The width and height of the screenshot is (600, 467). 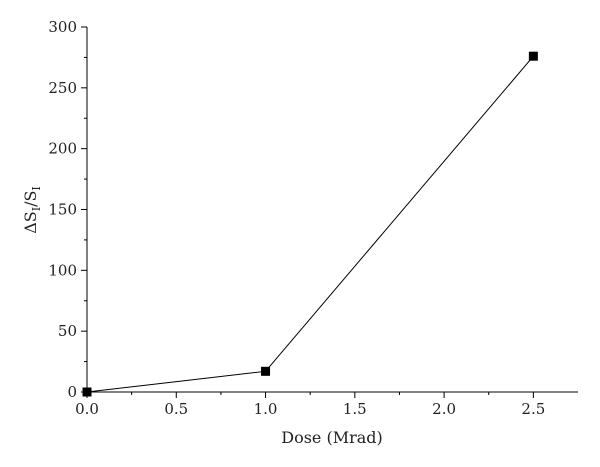 I want to click on y-tick-label: 0, so click(x=72, y=392).